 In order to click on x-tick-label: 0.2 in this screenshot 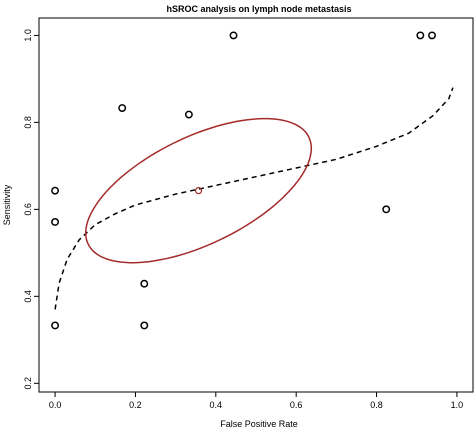, I will do `click(135, 405)`.